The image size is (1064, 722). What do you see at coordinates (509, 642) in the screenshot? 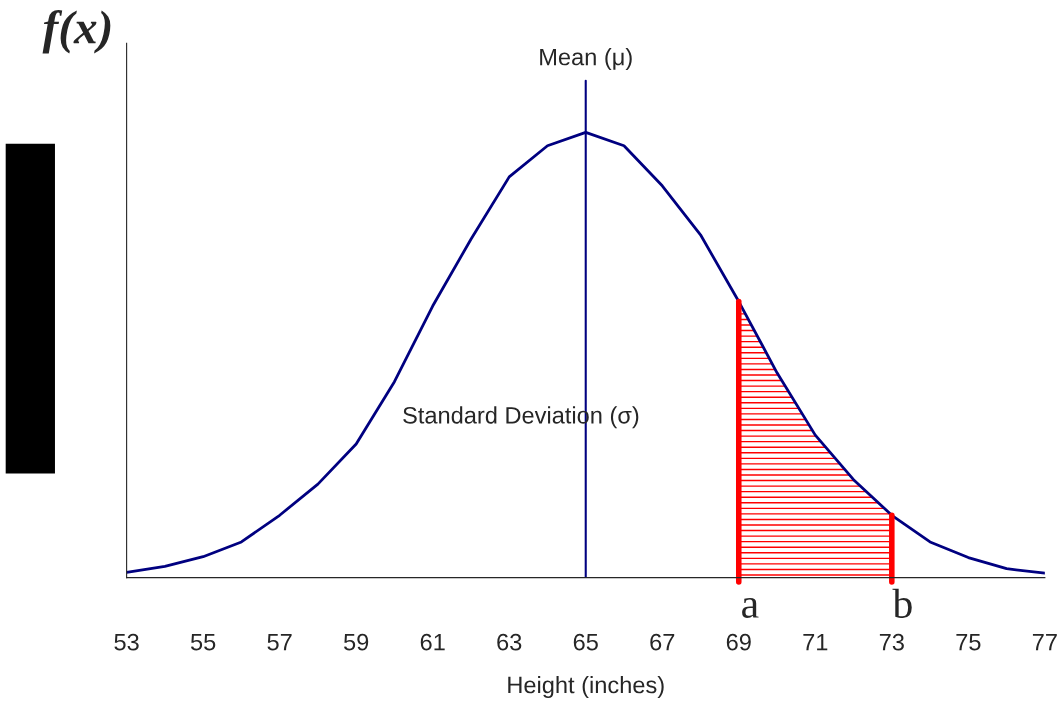
I see `x-tick-label: 63` at bounding box center [509, 642].